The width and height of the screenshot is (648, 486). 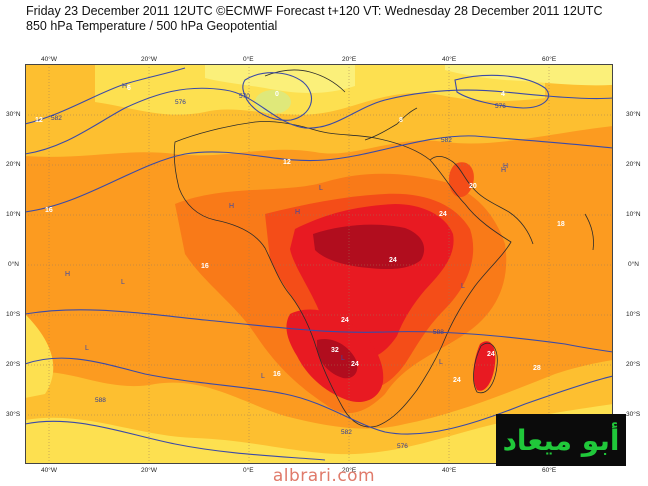 What do you see at coordinates (244, 96) in the screenshot?
I see `geopotential-label: 570` at bounding box center [244, 96].